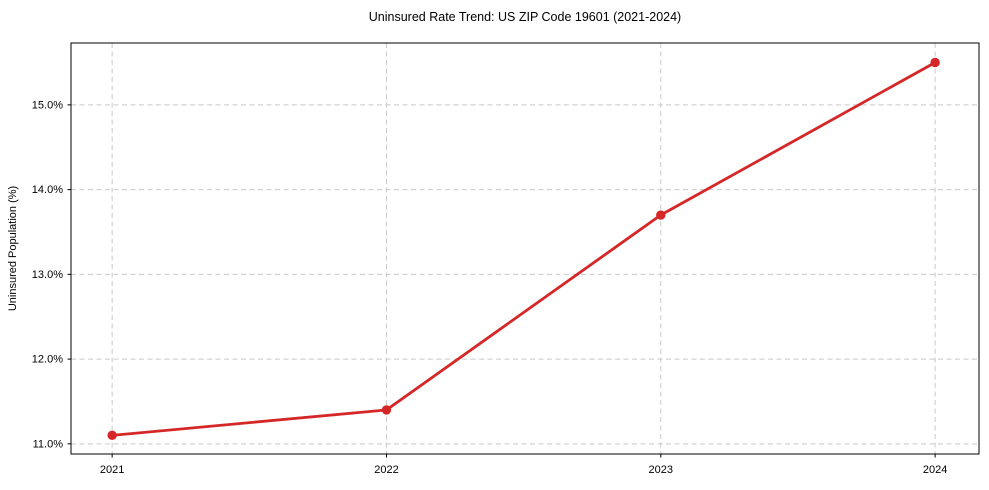  Describe the element at coordinates (48, 444) in the screenshot. I see `y-tick-label: 11.0%` at that location.